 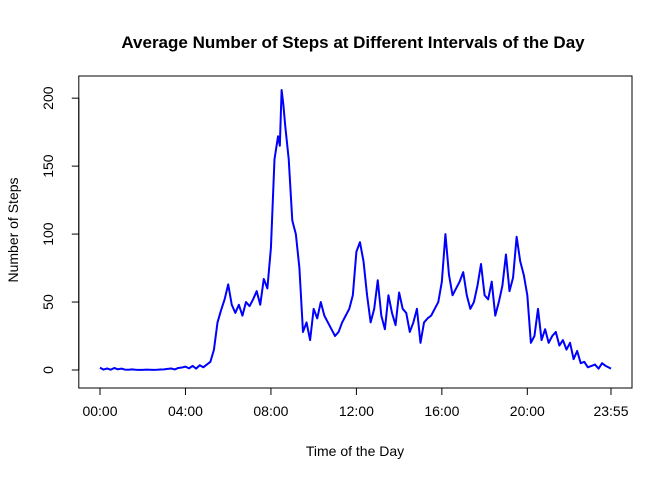 I want to click on x-axis: 00:00 04:00 08:00 12:00 16:00 20:00 23:55, so click(x=355, y=403).